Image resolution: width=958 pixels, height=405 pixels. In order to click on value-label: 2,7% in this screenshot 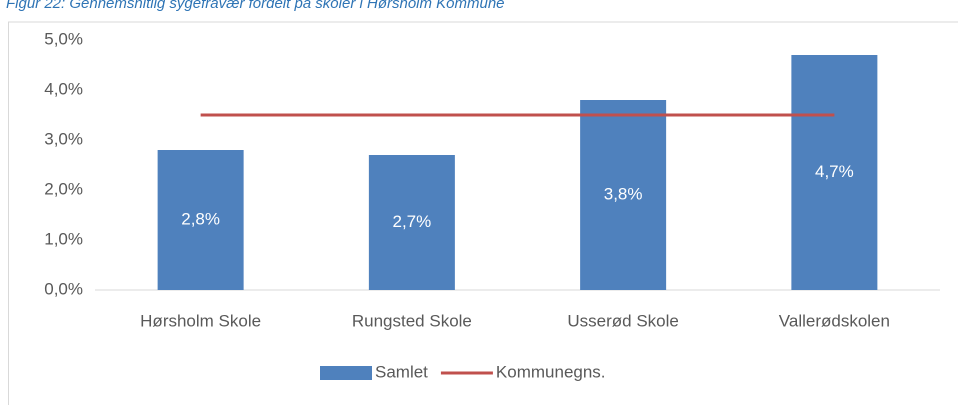, I will do `click(412, 221)`.